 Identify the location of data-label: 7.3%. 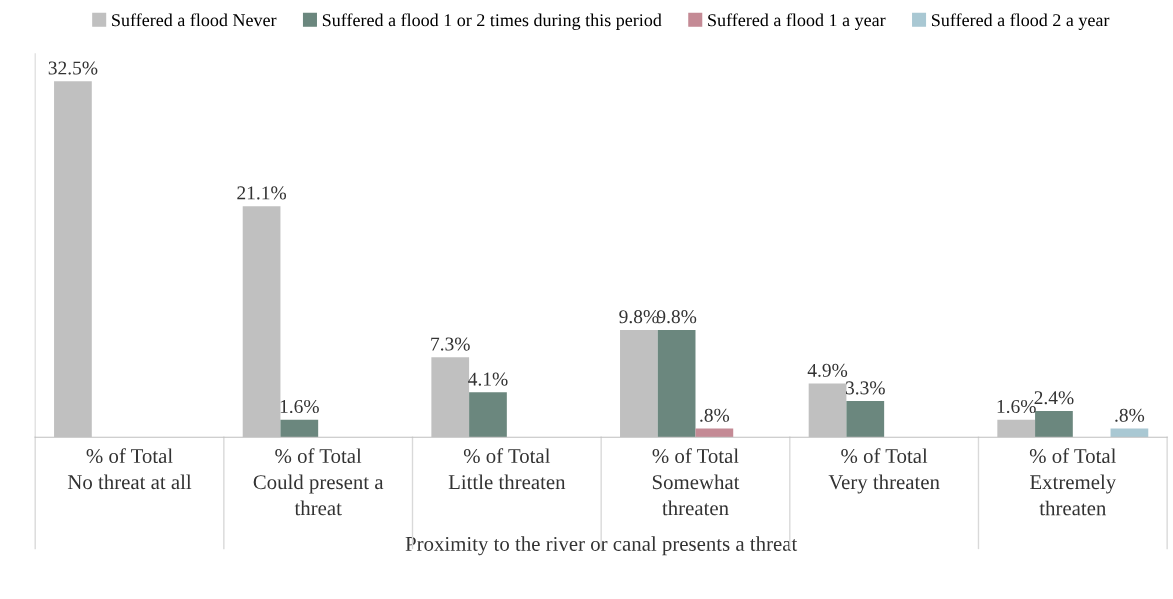
(450, 344).